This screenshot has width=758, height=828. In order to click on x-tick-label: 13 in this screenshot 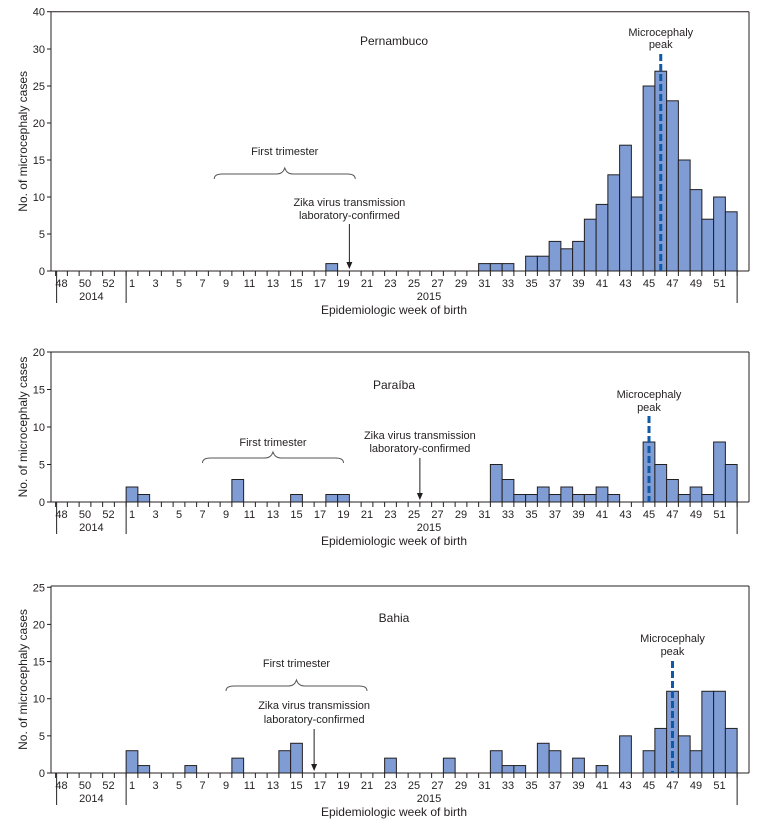, I will do `click(273, 786)`.